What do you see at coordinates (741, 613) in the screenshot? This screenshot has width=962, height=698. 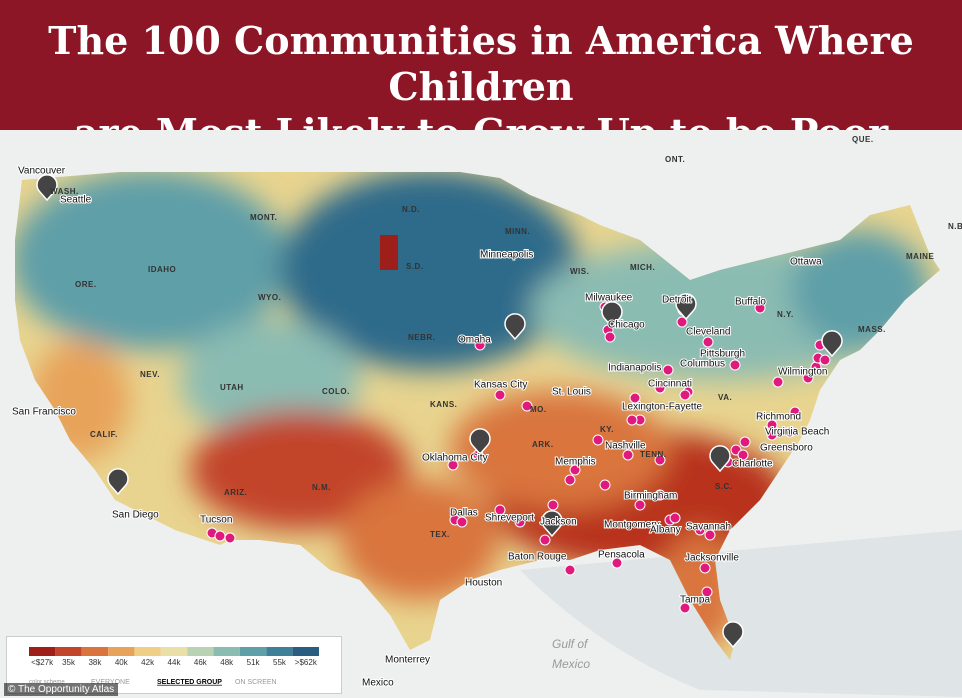 I see `water` at bounding box center [741, 613].